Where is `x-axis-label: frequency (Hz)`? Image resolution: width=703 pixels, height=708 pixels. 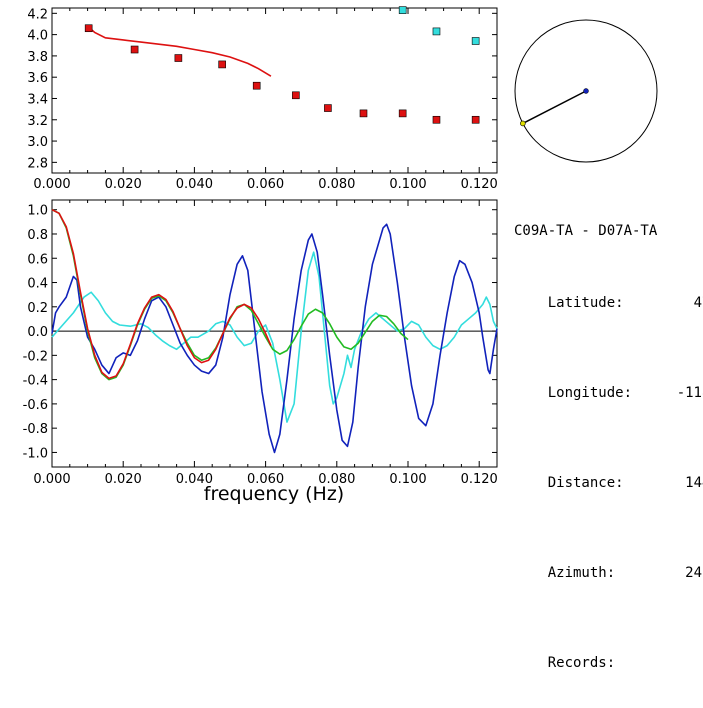
x-axis-label: frequency (Hz) is located at coordinates (274, 494).